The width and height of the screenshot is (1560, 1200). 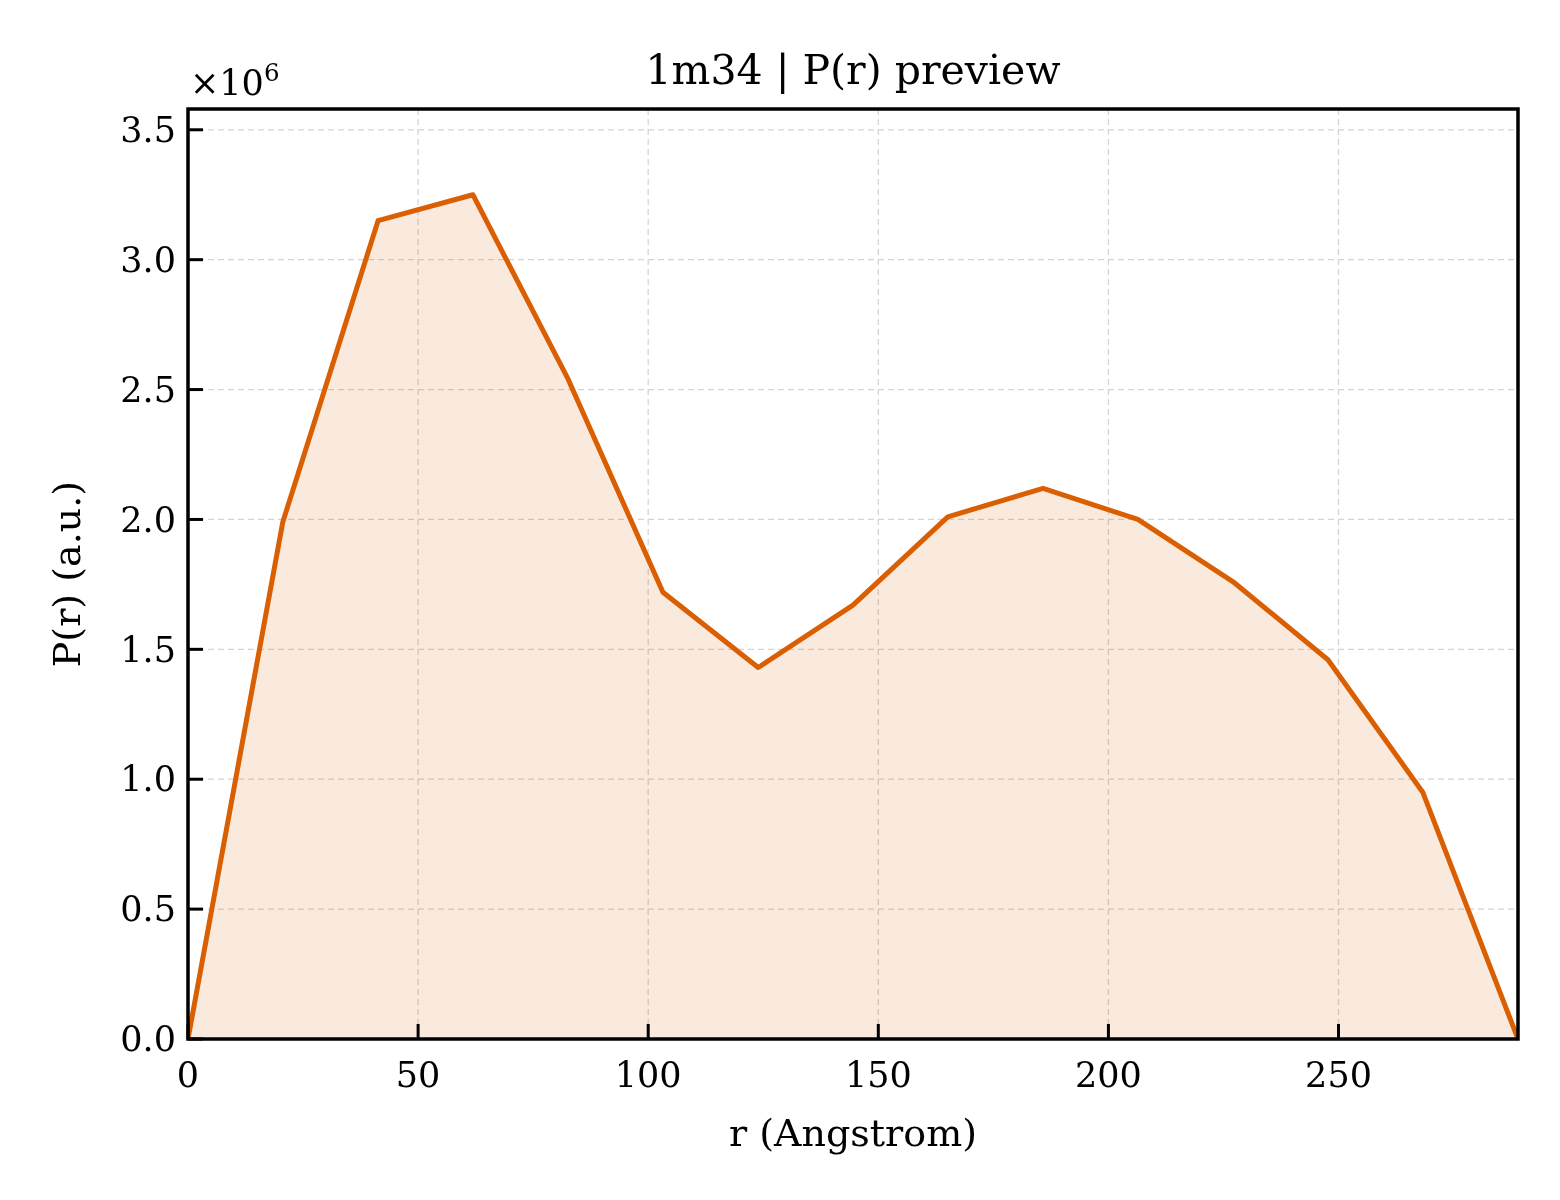 What do you see at coordinates (67, 574) in the screenshot?
I see `y-axis-title: P(r) (a.u.)` at bounding box center [67, 574].